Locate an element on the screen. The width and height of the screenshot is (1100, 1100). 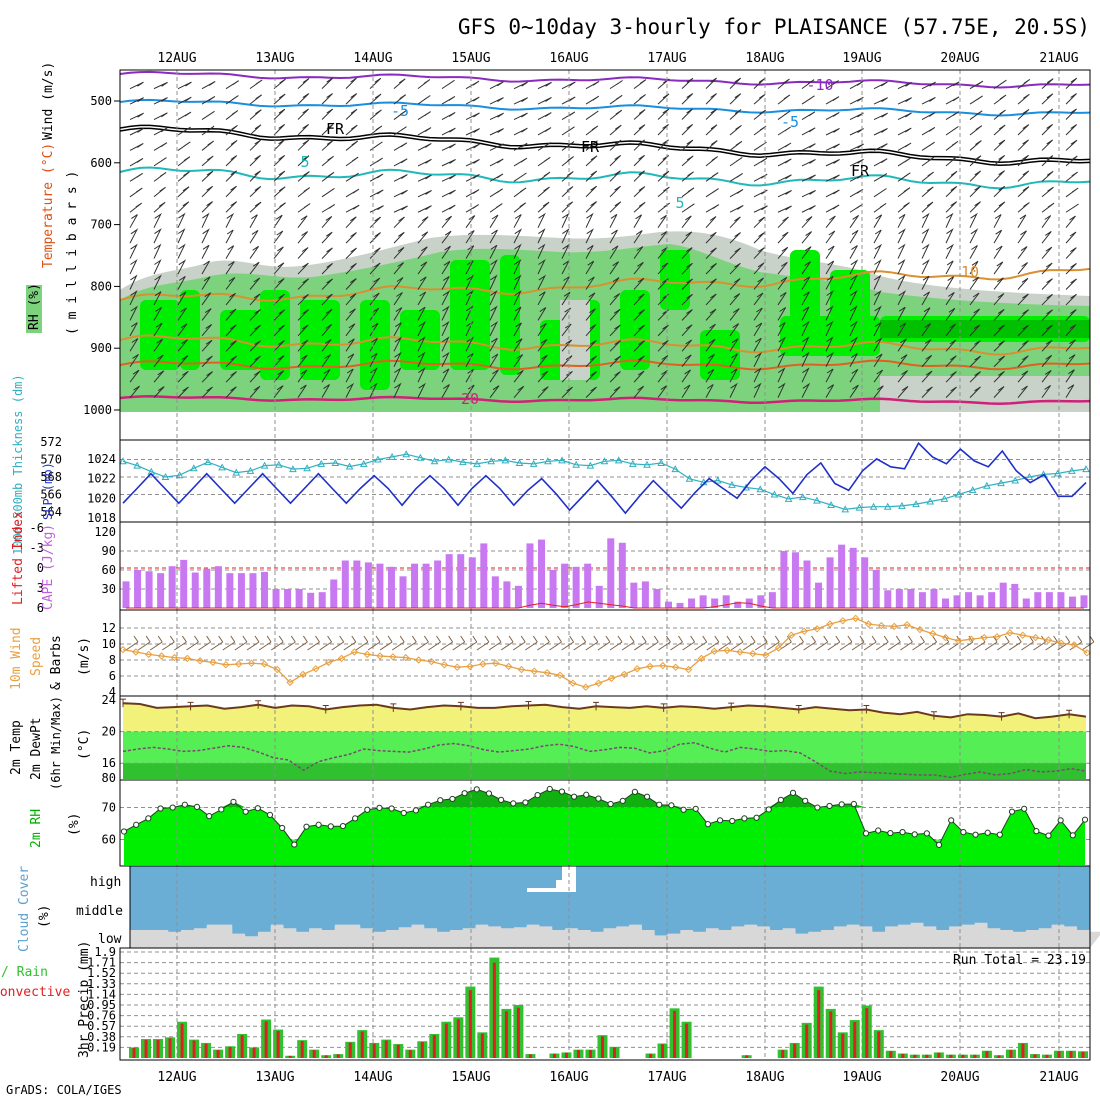
li-tick: -3 is located at coordinates (37, 548).